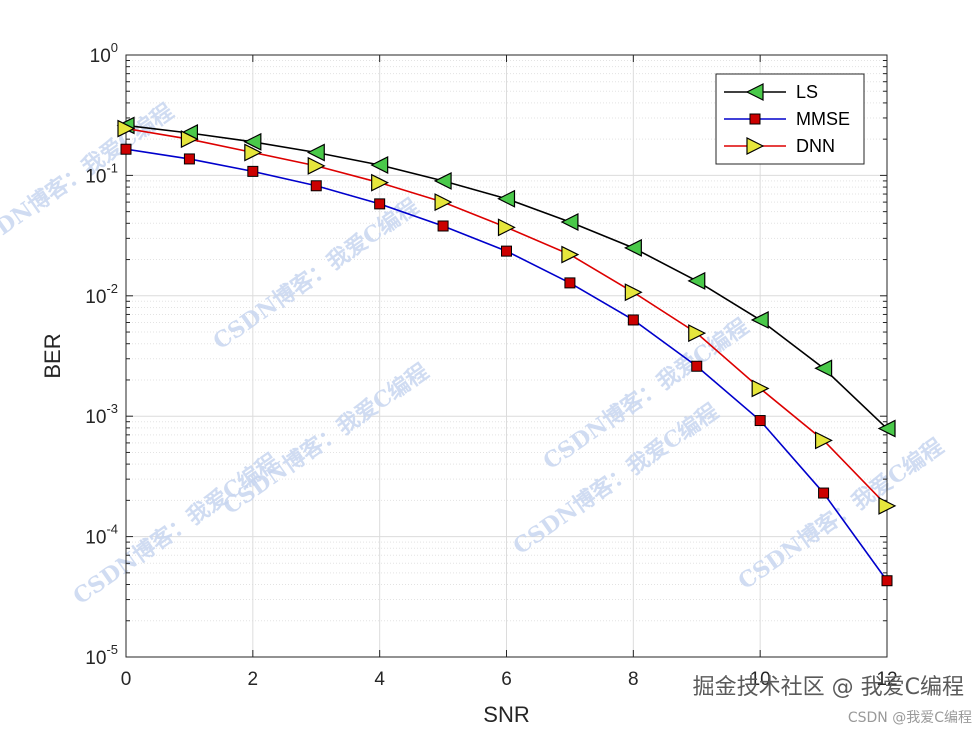  What do you see at coordinates (253, 679) in the screenshot?
I see `x-tick-label: 2` at bounding box center [253, 679].